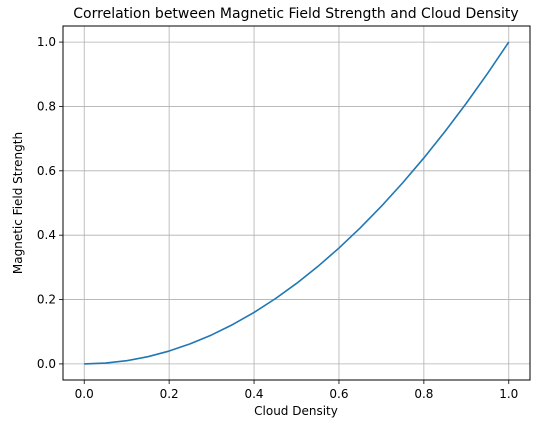 The image size is (558, 431). What do you see at coordinates (296, 411) in the screenshot?
I see `x-axis-label: Cloud Density` at bounding box center [296, 411].